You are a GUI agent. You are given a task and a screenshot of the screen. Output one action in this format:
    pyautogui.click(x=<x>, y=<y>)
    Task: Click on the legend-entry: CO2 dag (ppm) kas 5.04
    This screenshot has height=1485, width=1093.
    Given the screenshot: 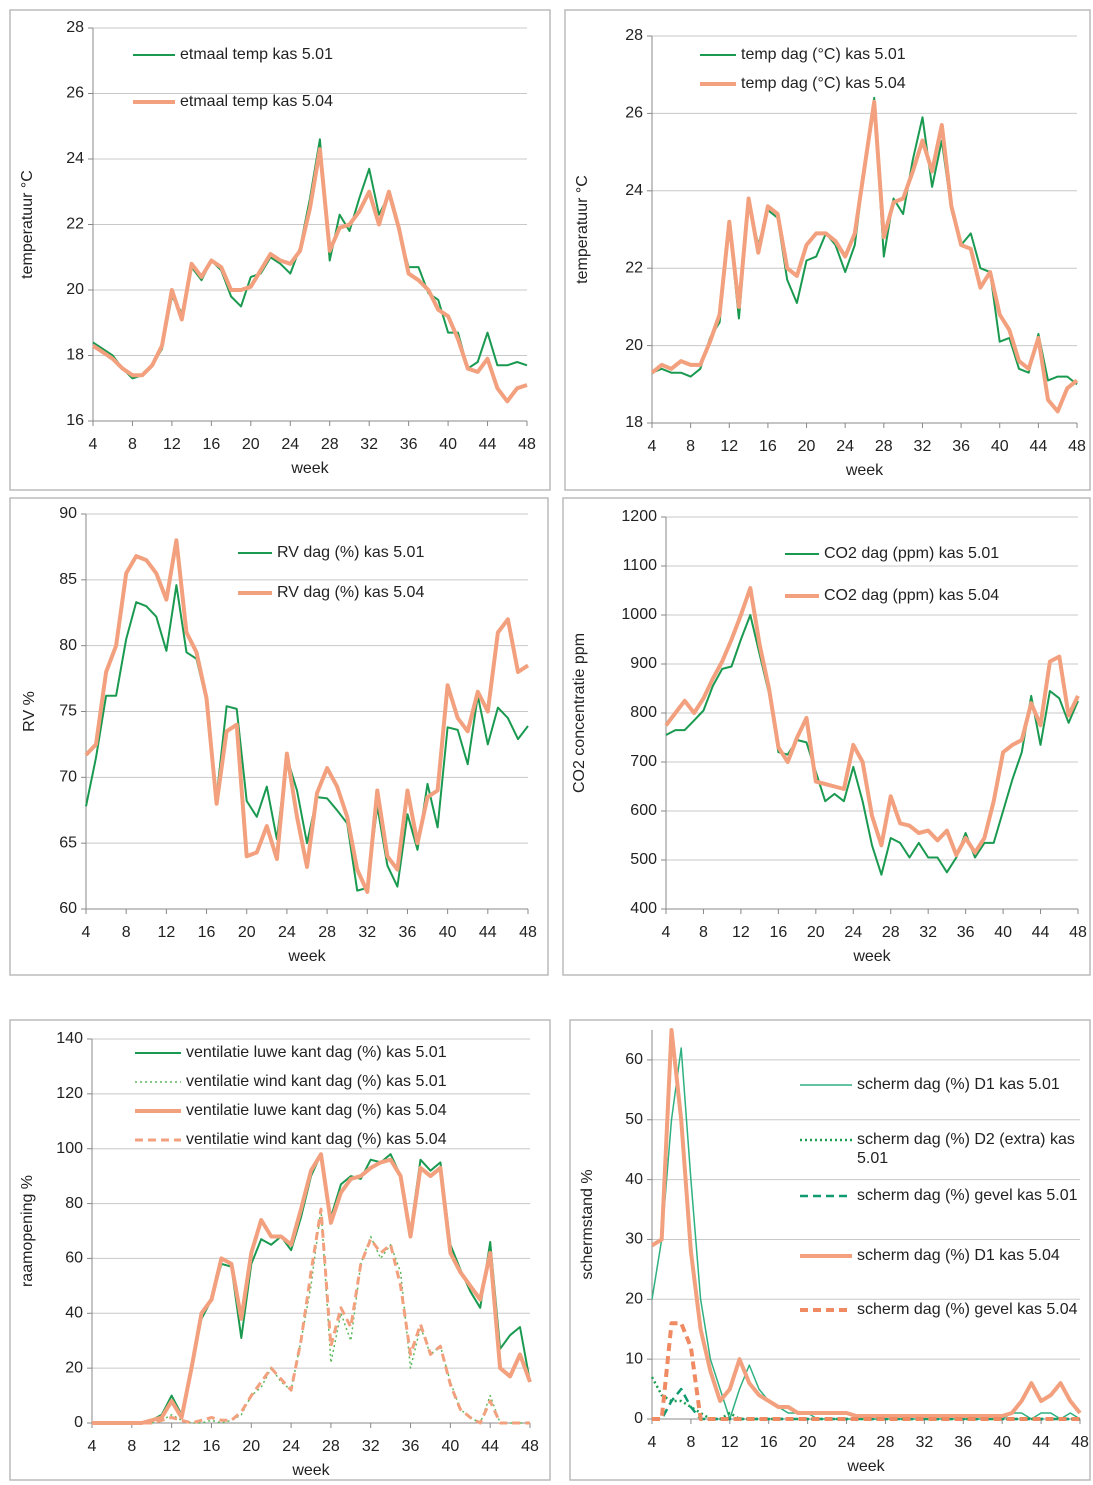 What is the action you would take?
    pyautogui.click(x=912, y=595)
    